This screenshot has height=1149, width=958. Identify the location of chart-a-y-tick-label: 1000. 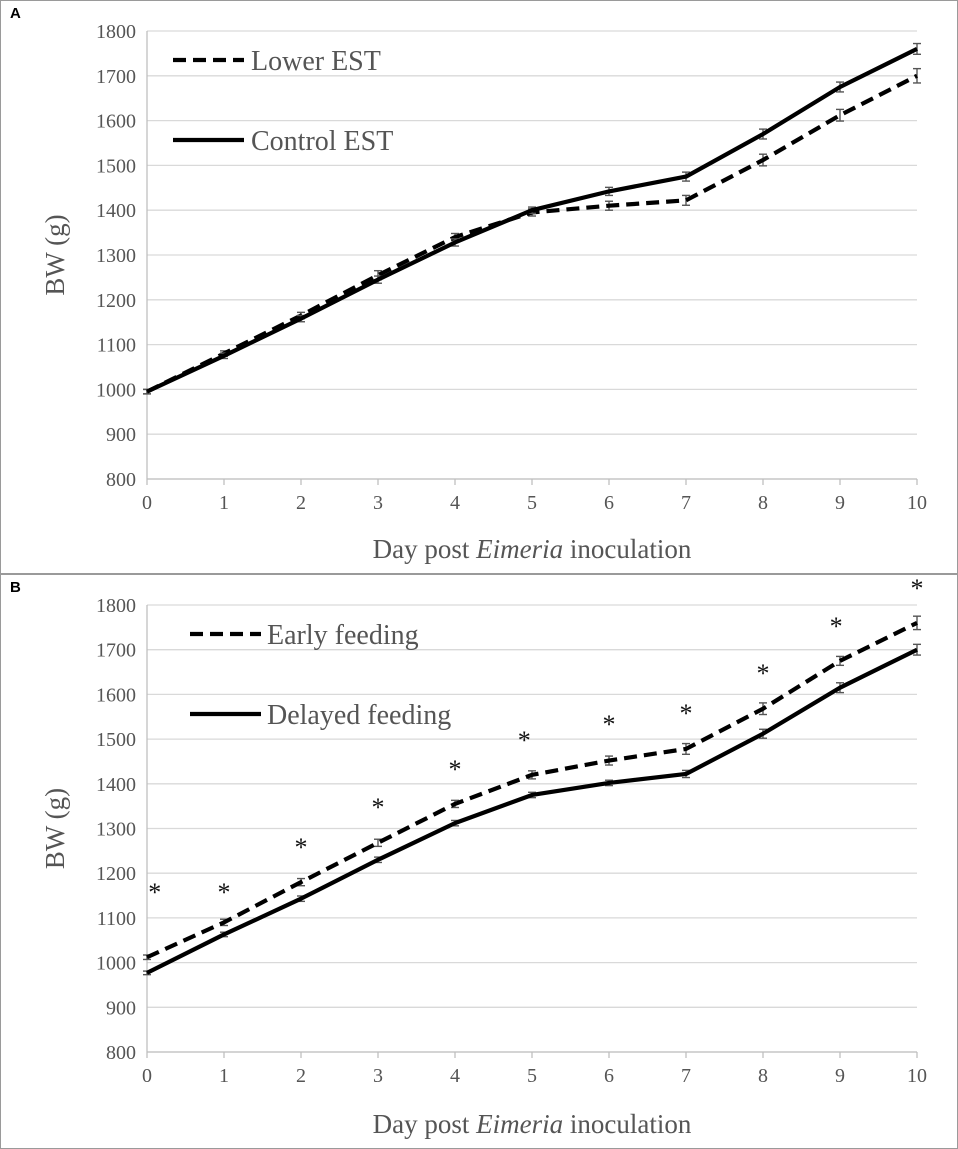
(116, 390).